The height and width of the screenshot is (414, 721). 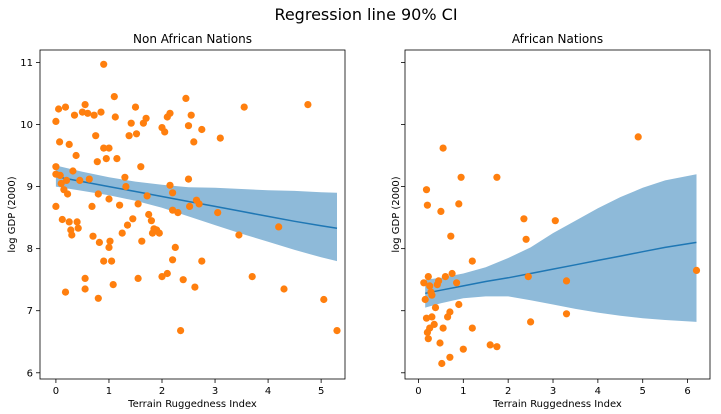 What do you see at coordinates (162, 391) in the screenshot?
I see `x-tick-label: 2` at bounding box center [162, 391].